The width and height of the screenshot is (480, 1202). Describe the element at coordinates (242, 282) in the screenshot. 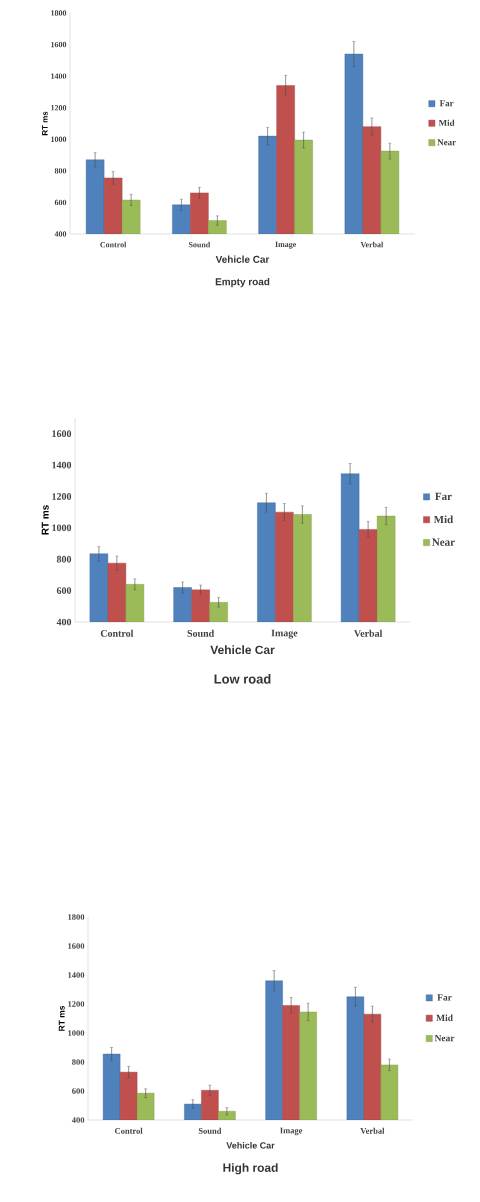

I see `text: Empty road` at that location.